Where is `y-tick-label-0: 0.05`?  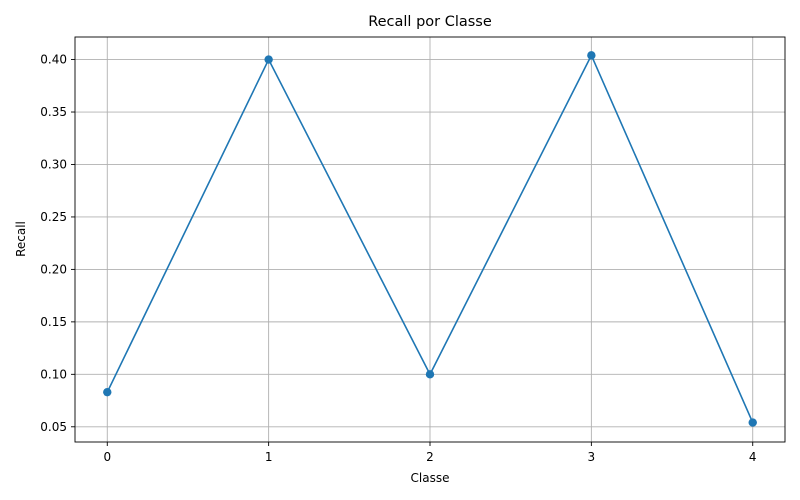 y-tick-label-0: 0.05 is located at coordinates (53, 427).